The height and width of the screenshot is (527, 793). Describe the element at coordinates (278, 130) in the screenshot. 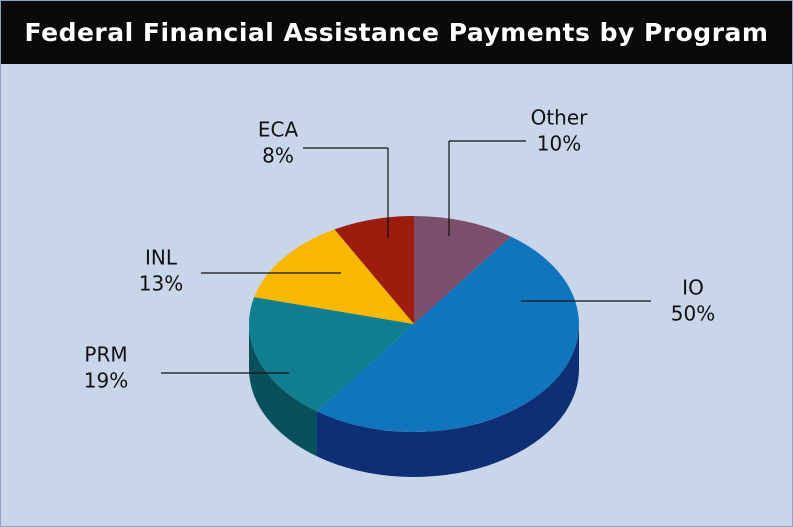

I see `slice-label: ECA` at that location.